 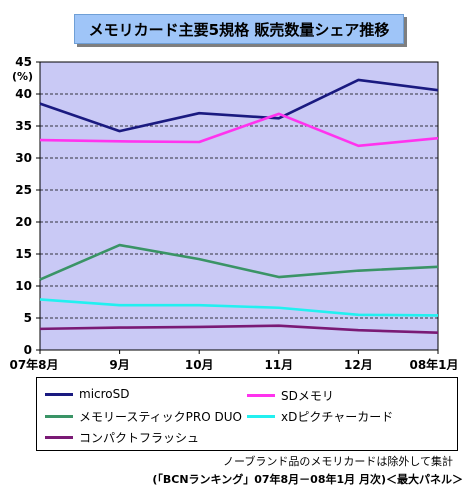 What do you see at coordinates (433, 363) in the screenshot?
I see `x-tick-label: 08年1月` at bounding box center [433, 363].